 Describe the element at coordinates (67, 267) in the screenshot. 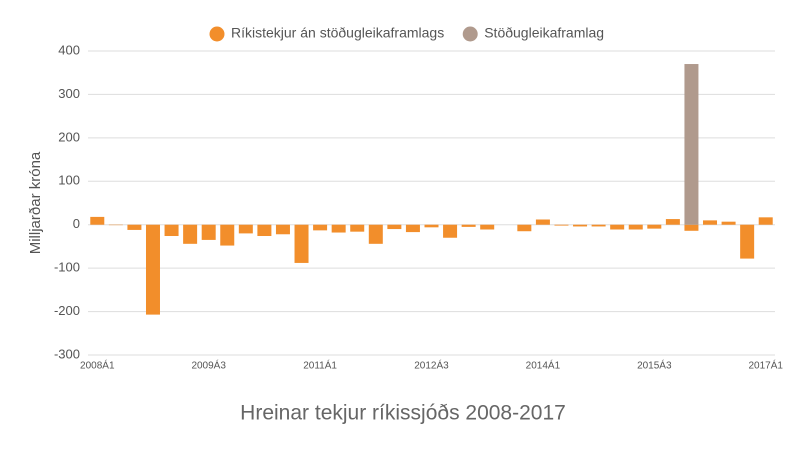

I see `y-tick-label: -100` at that location.